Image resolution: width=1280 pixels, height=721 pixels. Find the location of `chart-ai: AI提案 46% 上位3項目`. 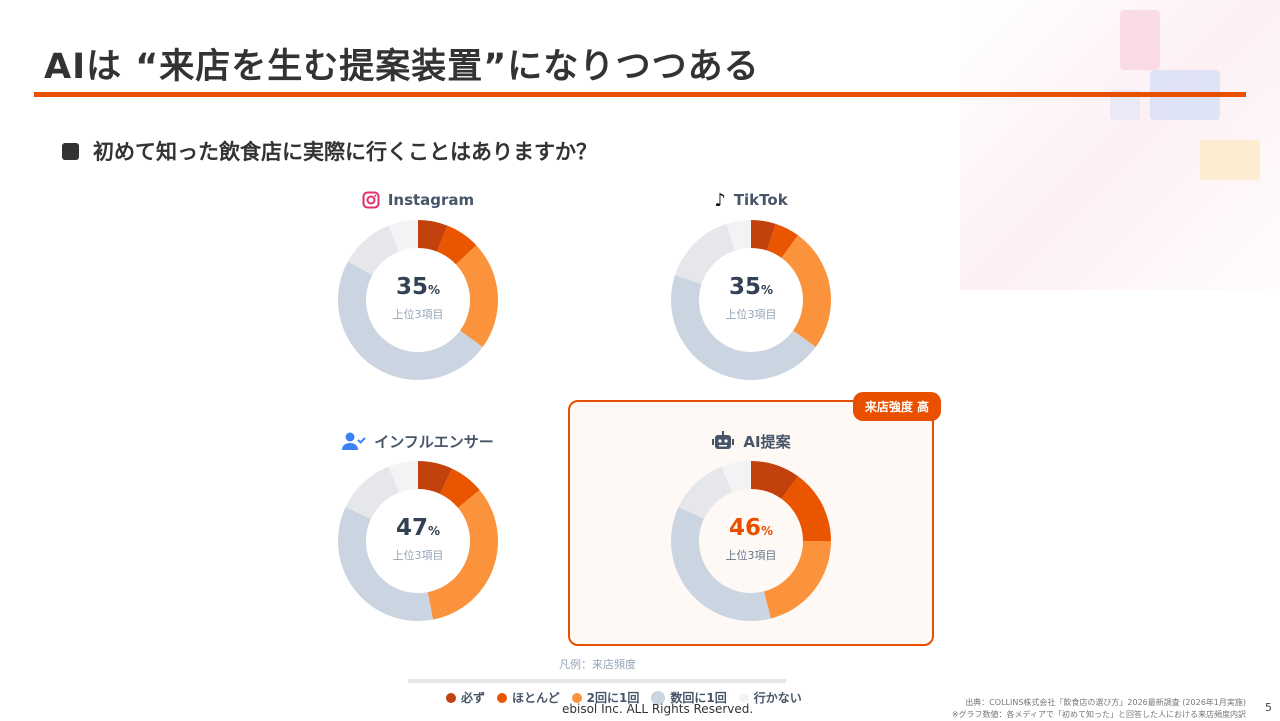

chart-ai: AI提案 46% 上位3項目 is located at coordinates (751, 526).